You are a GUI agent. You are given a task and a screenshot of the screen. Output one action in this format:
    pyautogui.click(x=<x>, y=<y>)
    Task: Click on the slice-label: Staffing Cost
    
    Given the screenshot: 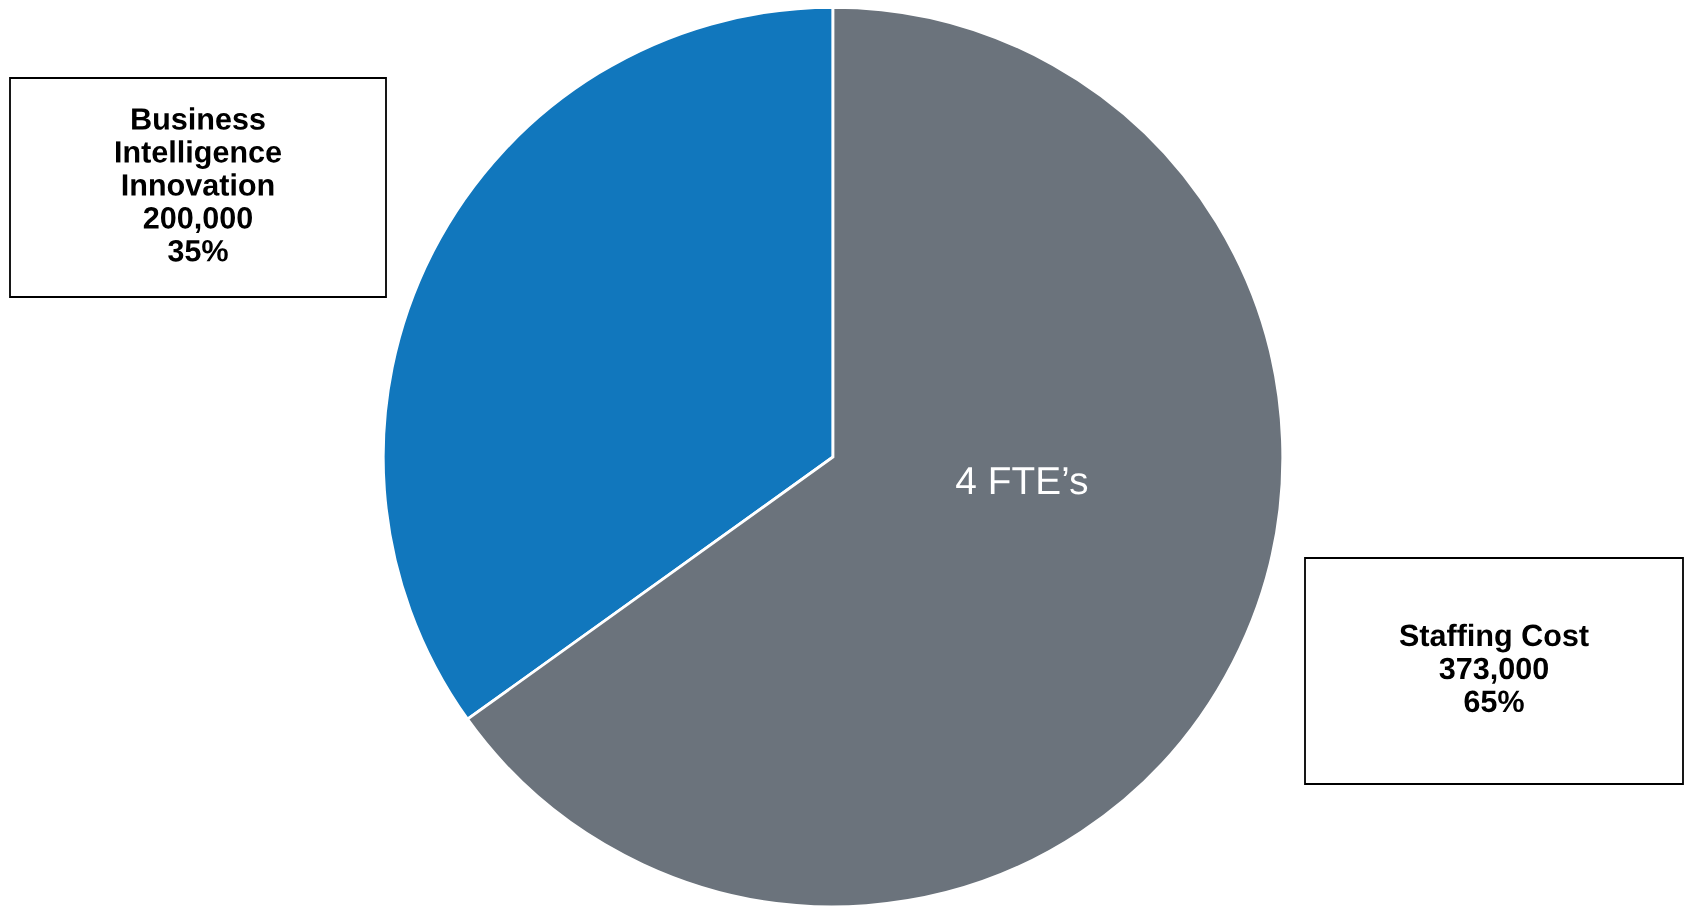 What is the action you would take?
    pyautogui.click(x=1494, y=638)
    